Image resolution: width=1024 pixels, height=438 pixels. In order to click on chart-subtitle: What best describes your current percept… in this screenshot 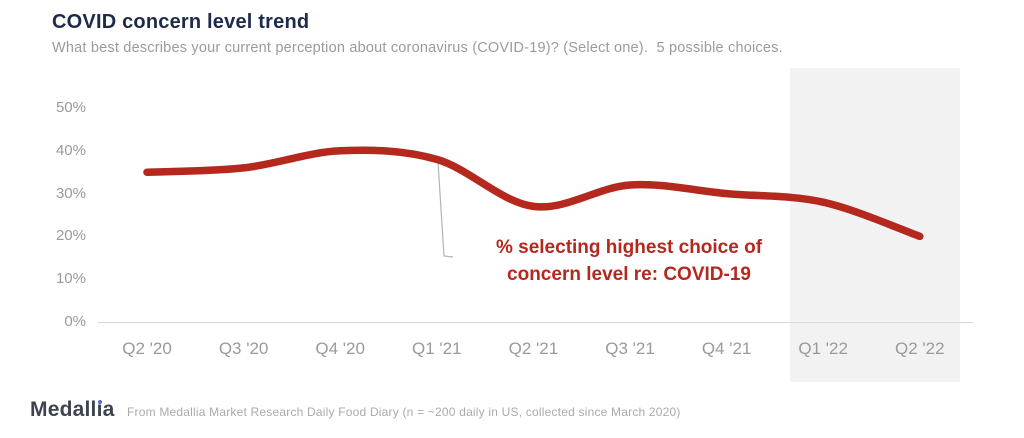, I will do `click(417, 48)`.